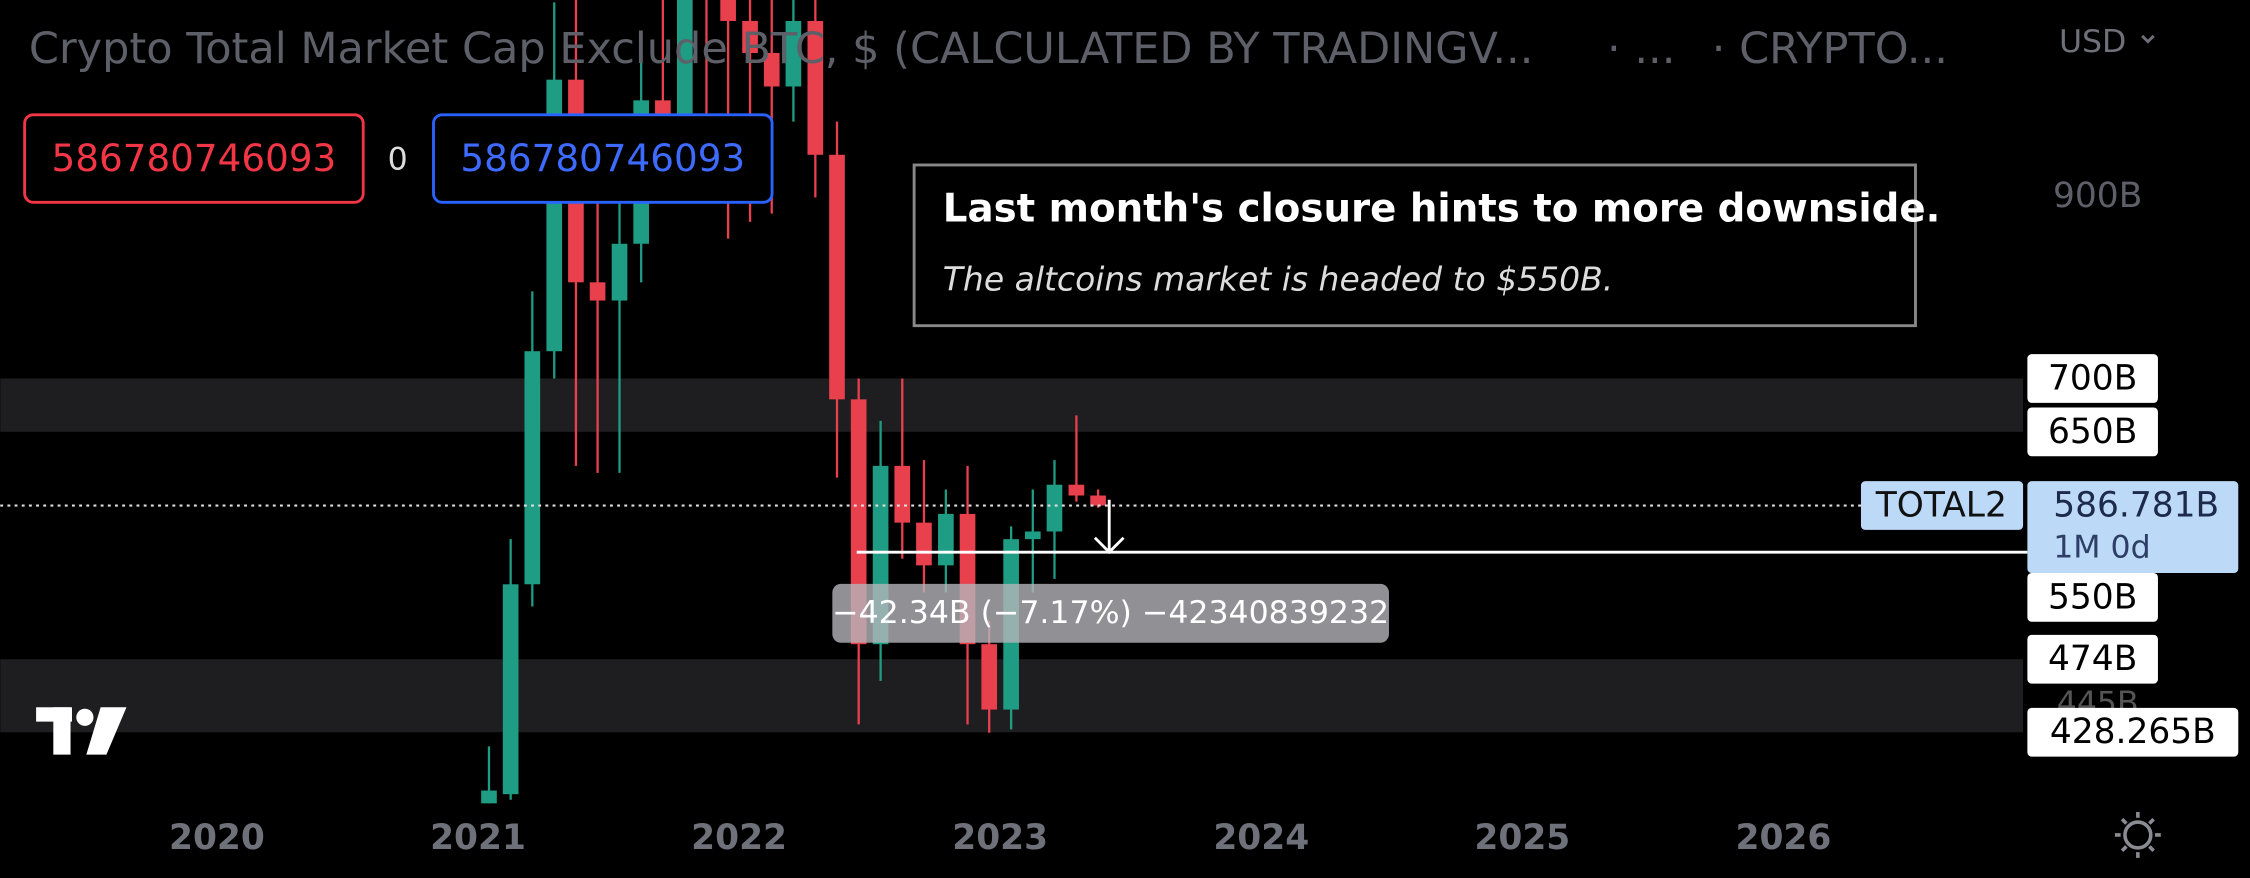 The image size is (2250, 878). What do you see at coordinates (1278, 279) in the screenshot?
I see `annotation-body: The altcoins market is headed to $550B.` at bounding box center [1278, 279].